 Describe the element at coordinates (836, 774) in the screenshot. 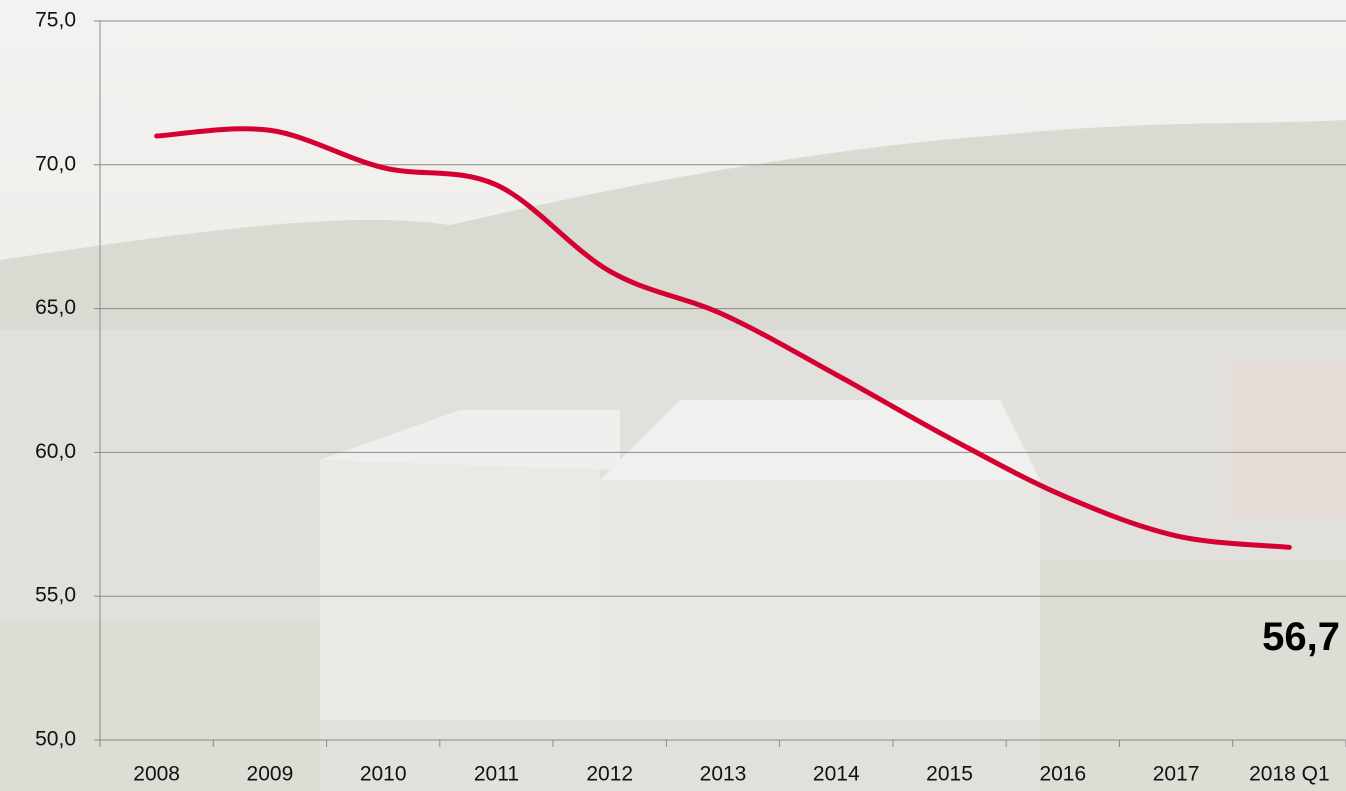

I see `x-tick-label: 2014` at that location.